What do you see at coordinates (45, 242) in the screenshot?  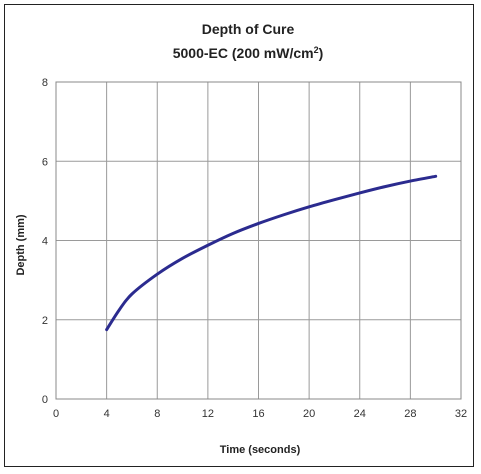 I see `y-tick-label: 4` at bounding box center [45, 242].